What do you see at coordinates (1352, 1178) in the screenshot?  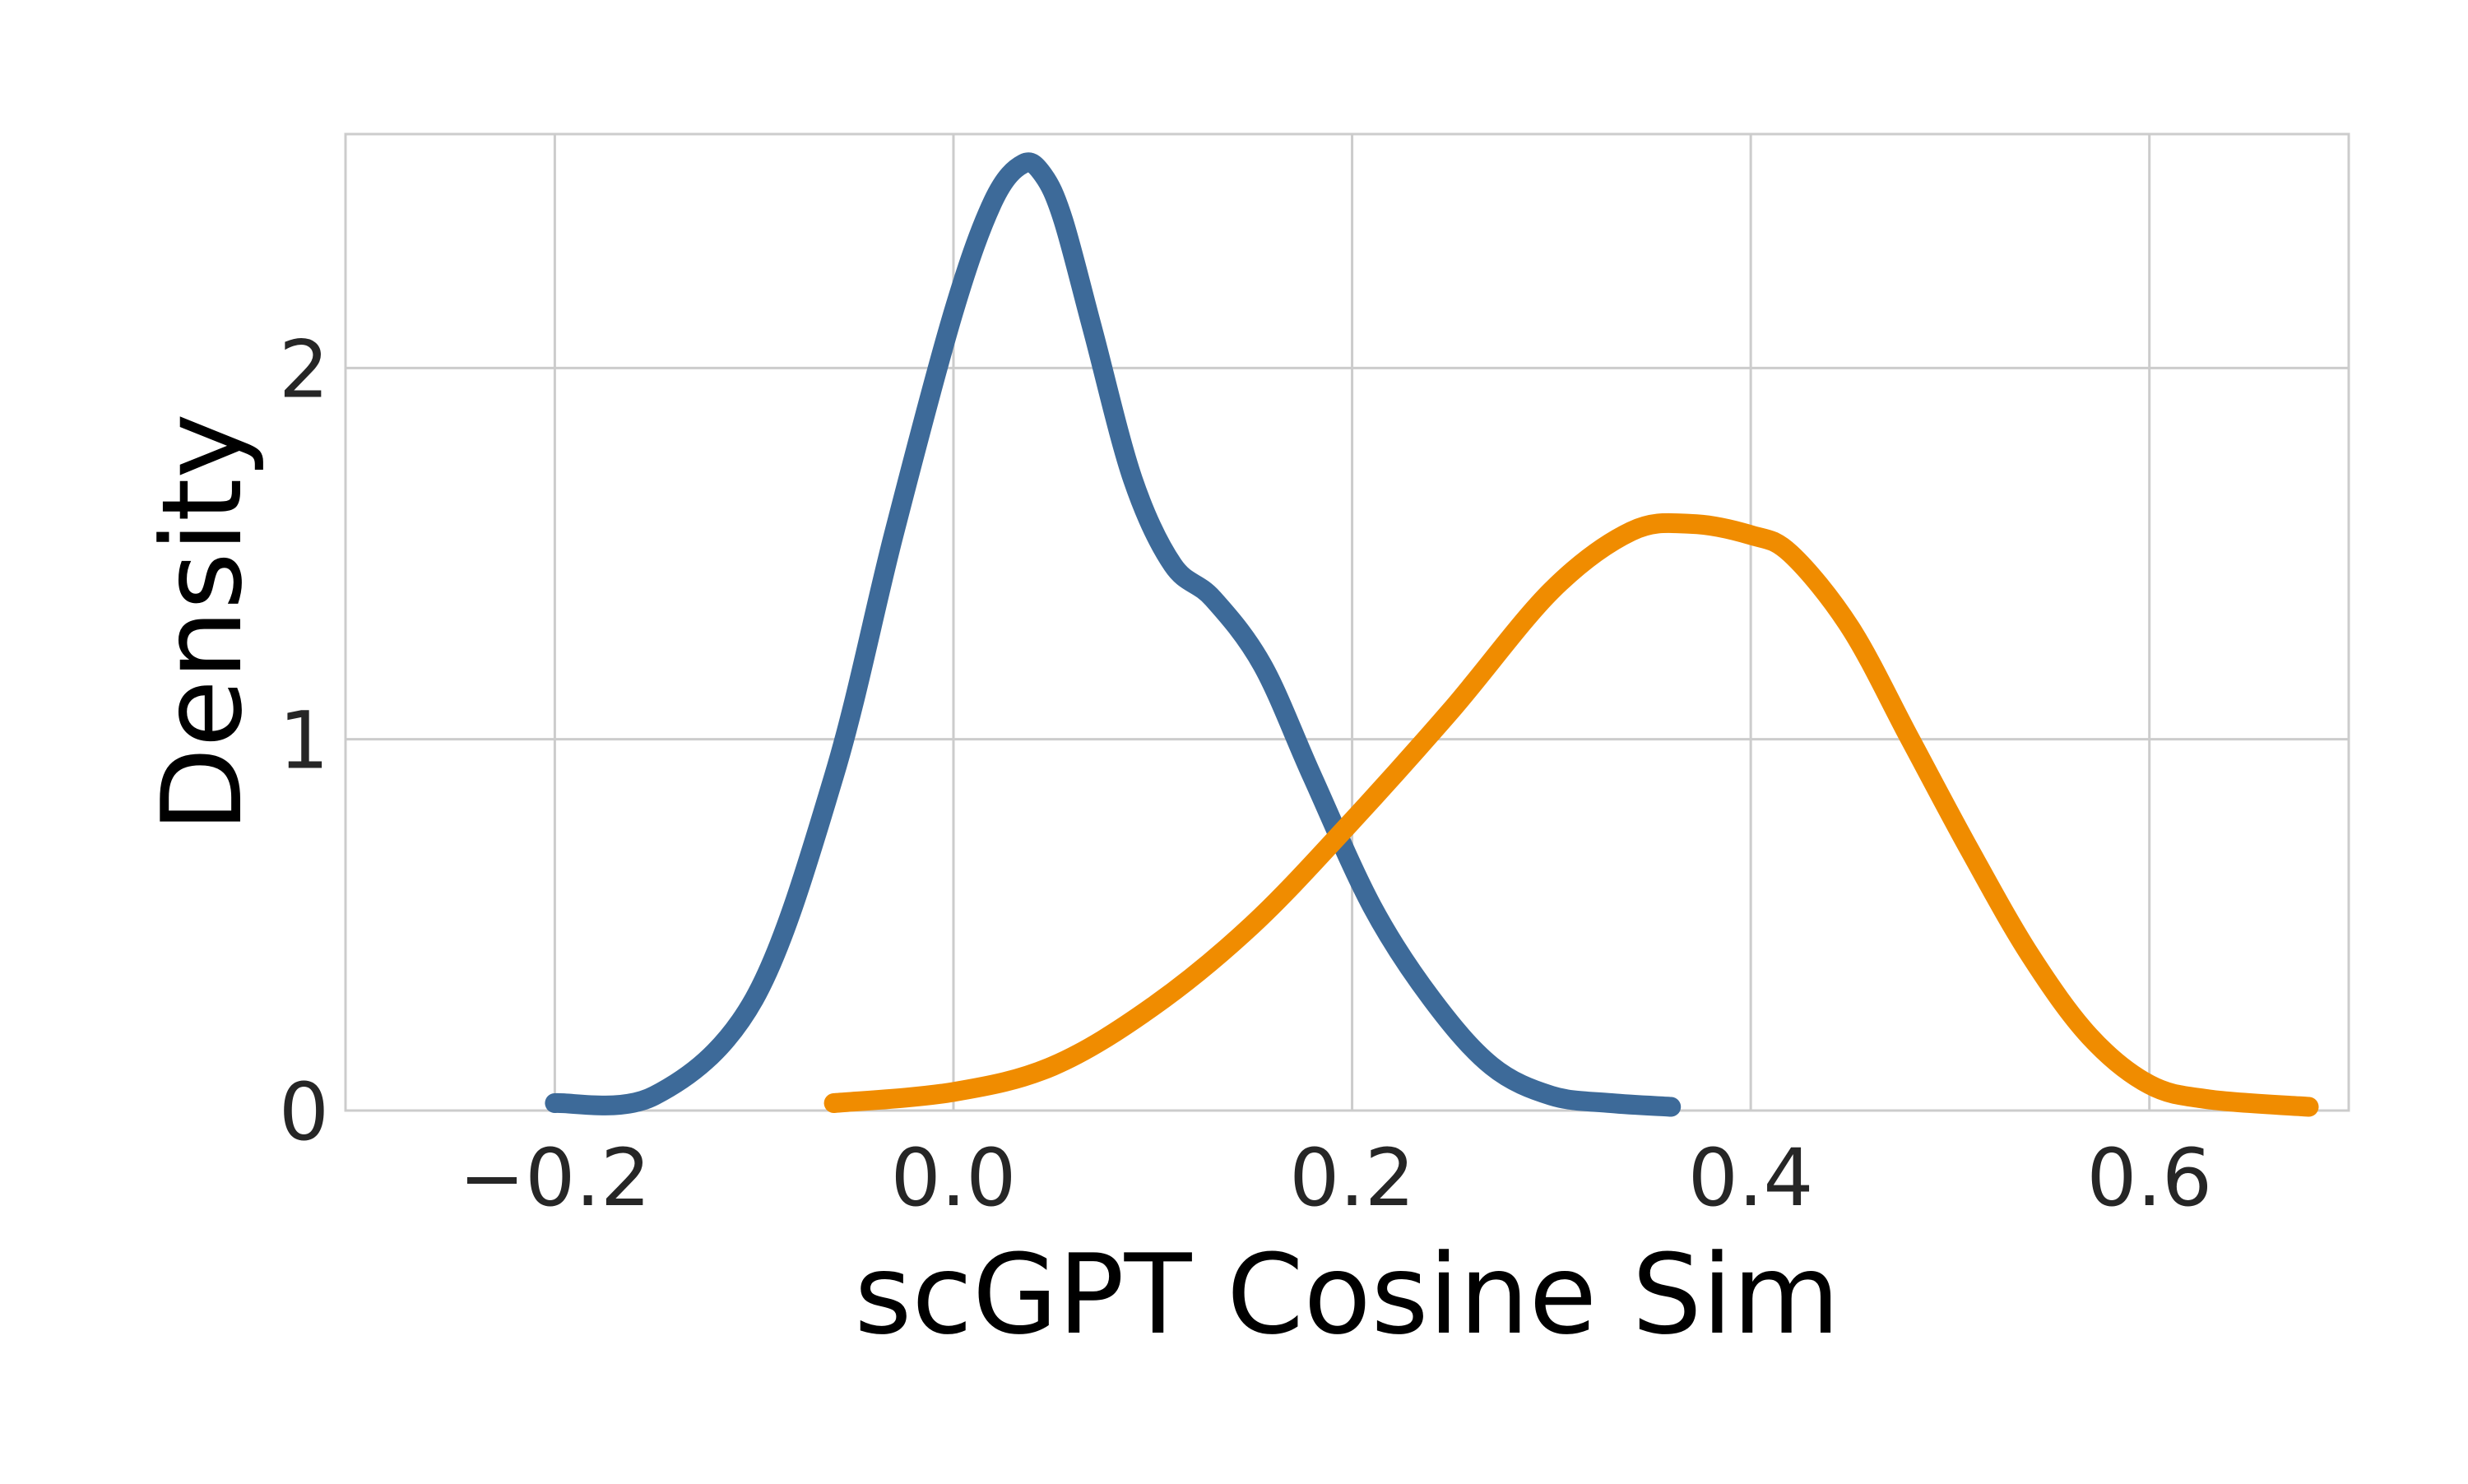 I see `x-tick-label: 0.2` at bounding box center [1352, 1178].